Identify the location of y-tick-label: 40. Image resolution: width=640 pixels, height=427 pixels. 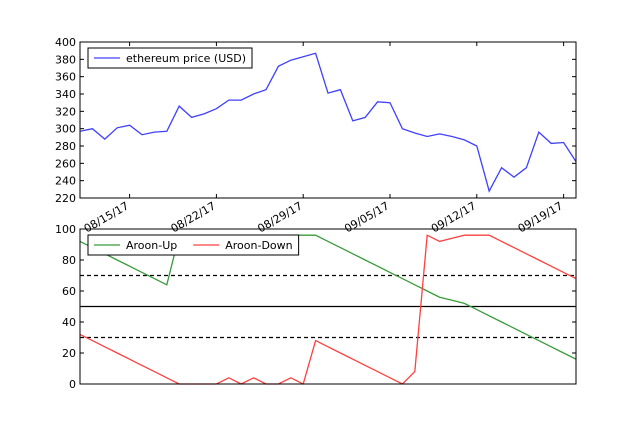
(69, 322).